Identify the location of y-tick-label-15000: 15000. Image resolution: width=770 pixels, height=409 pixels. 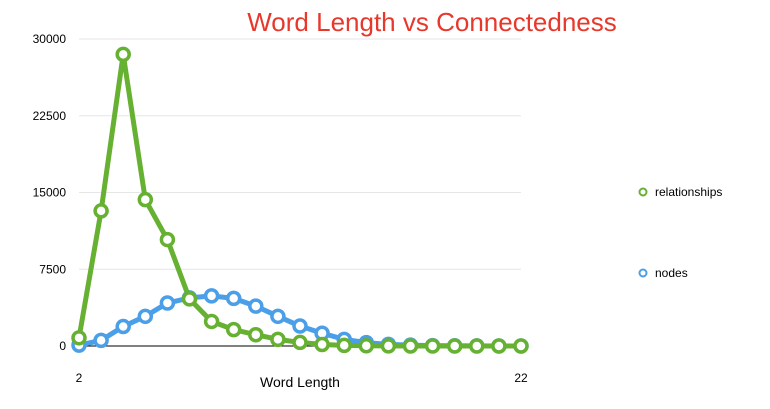
(50, 193).